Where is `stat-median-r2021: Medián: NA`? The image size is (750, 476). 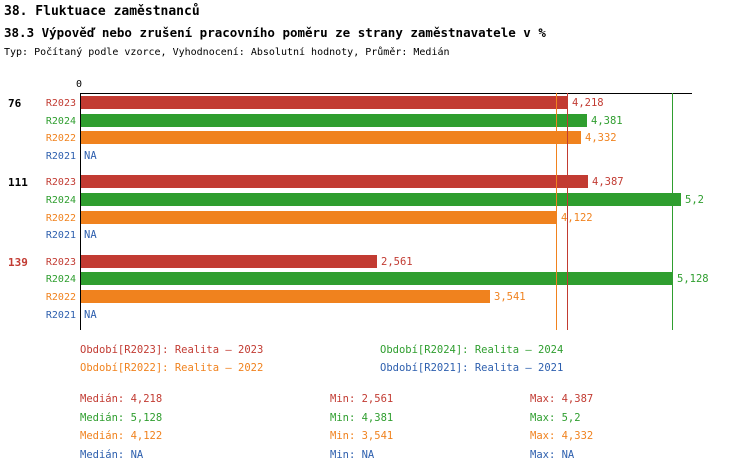 stat-median-r2021: Medián: NA is located at coordinates (112, 455).